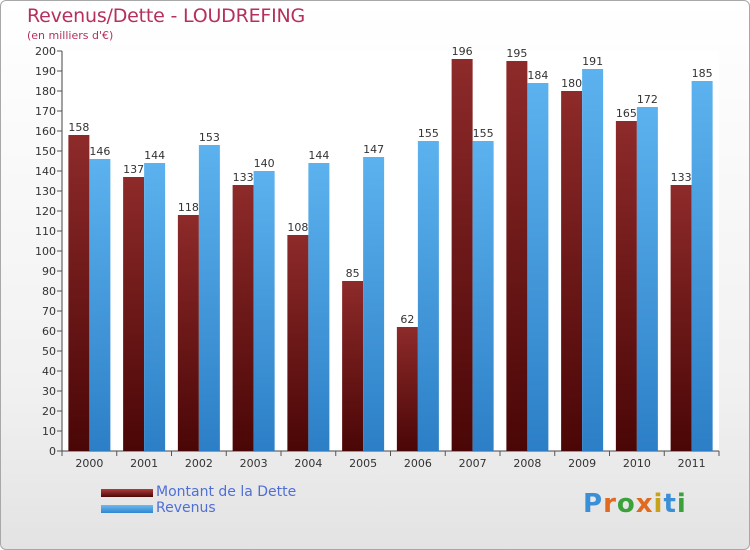  I want to click on y-tick-label: 140, so click(45, 171).